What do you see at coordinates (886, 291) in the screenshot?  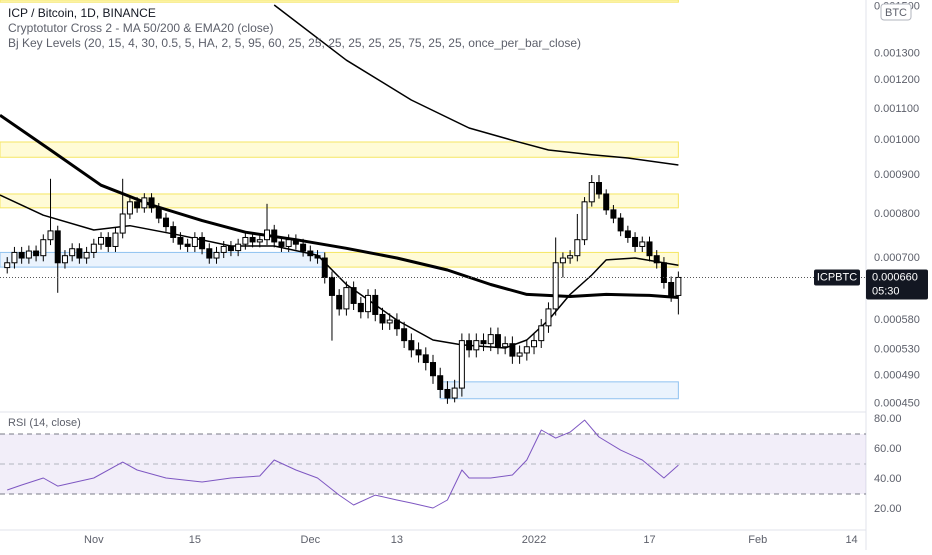 I see `countdown-label: 05:30` at bounding box center [886, 291].